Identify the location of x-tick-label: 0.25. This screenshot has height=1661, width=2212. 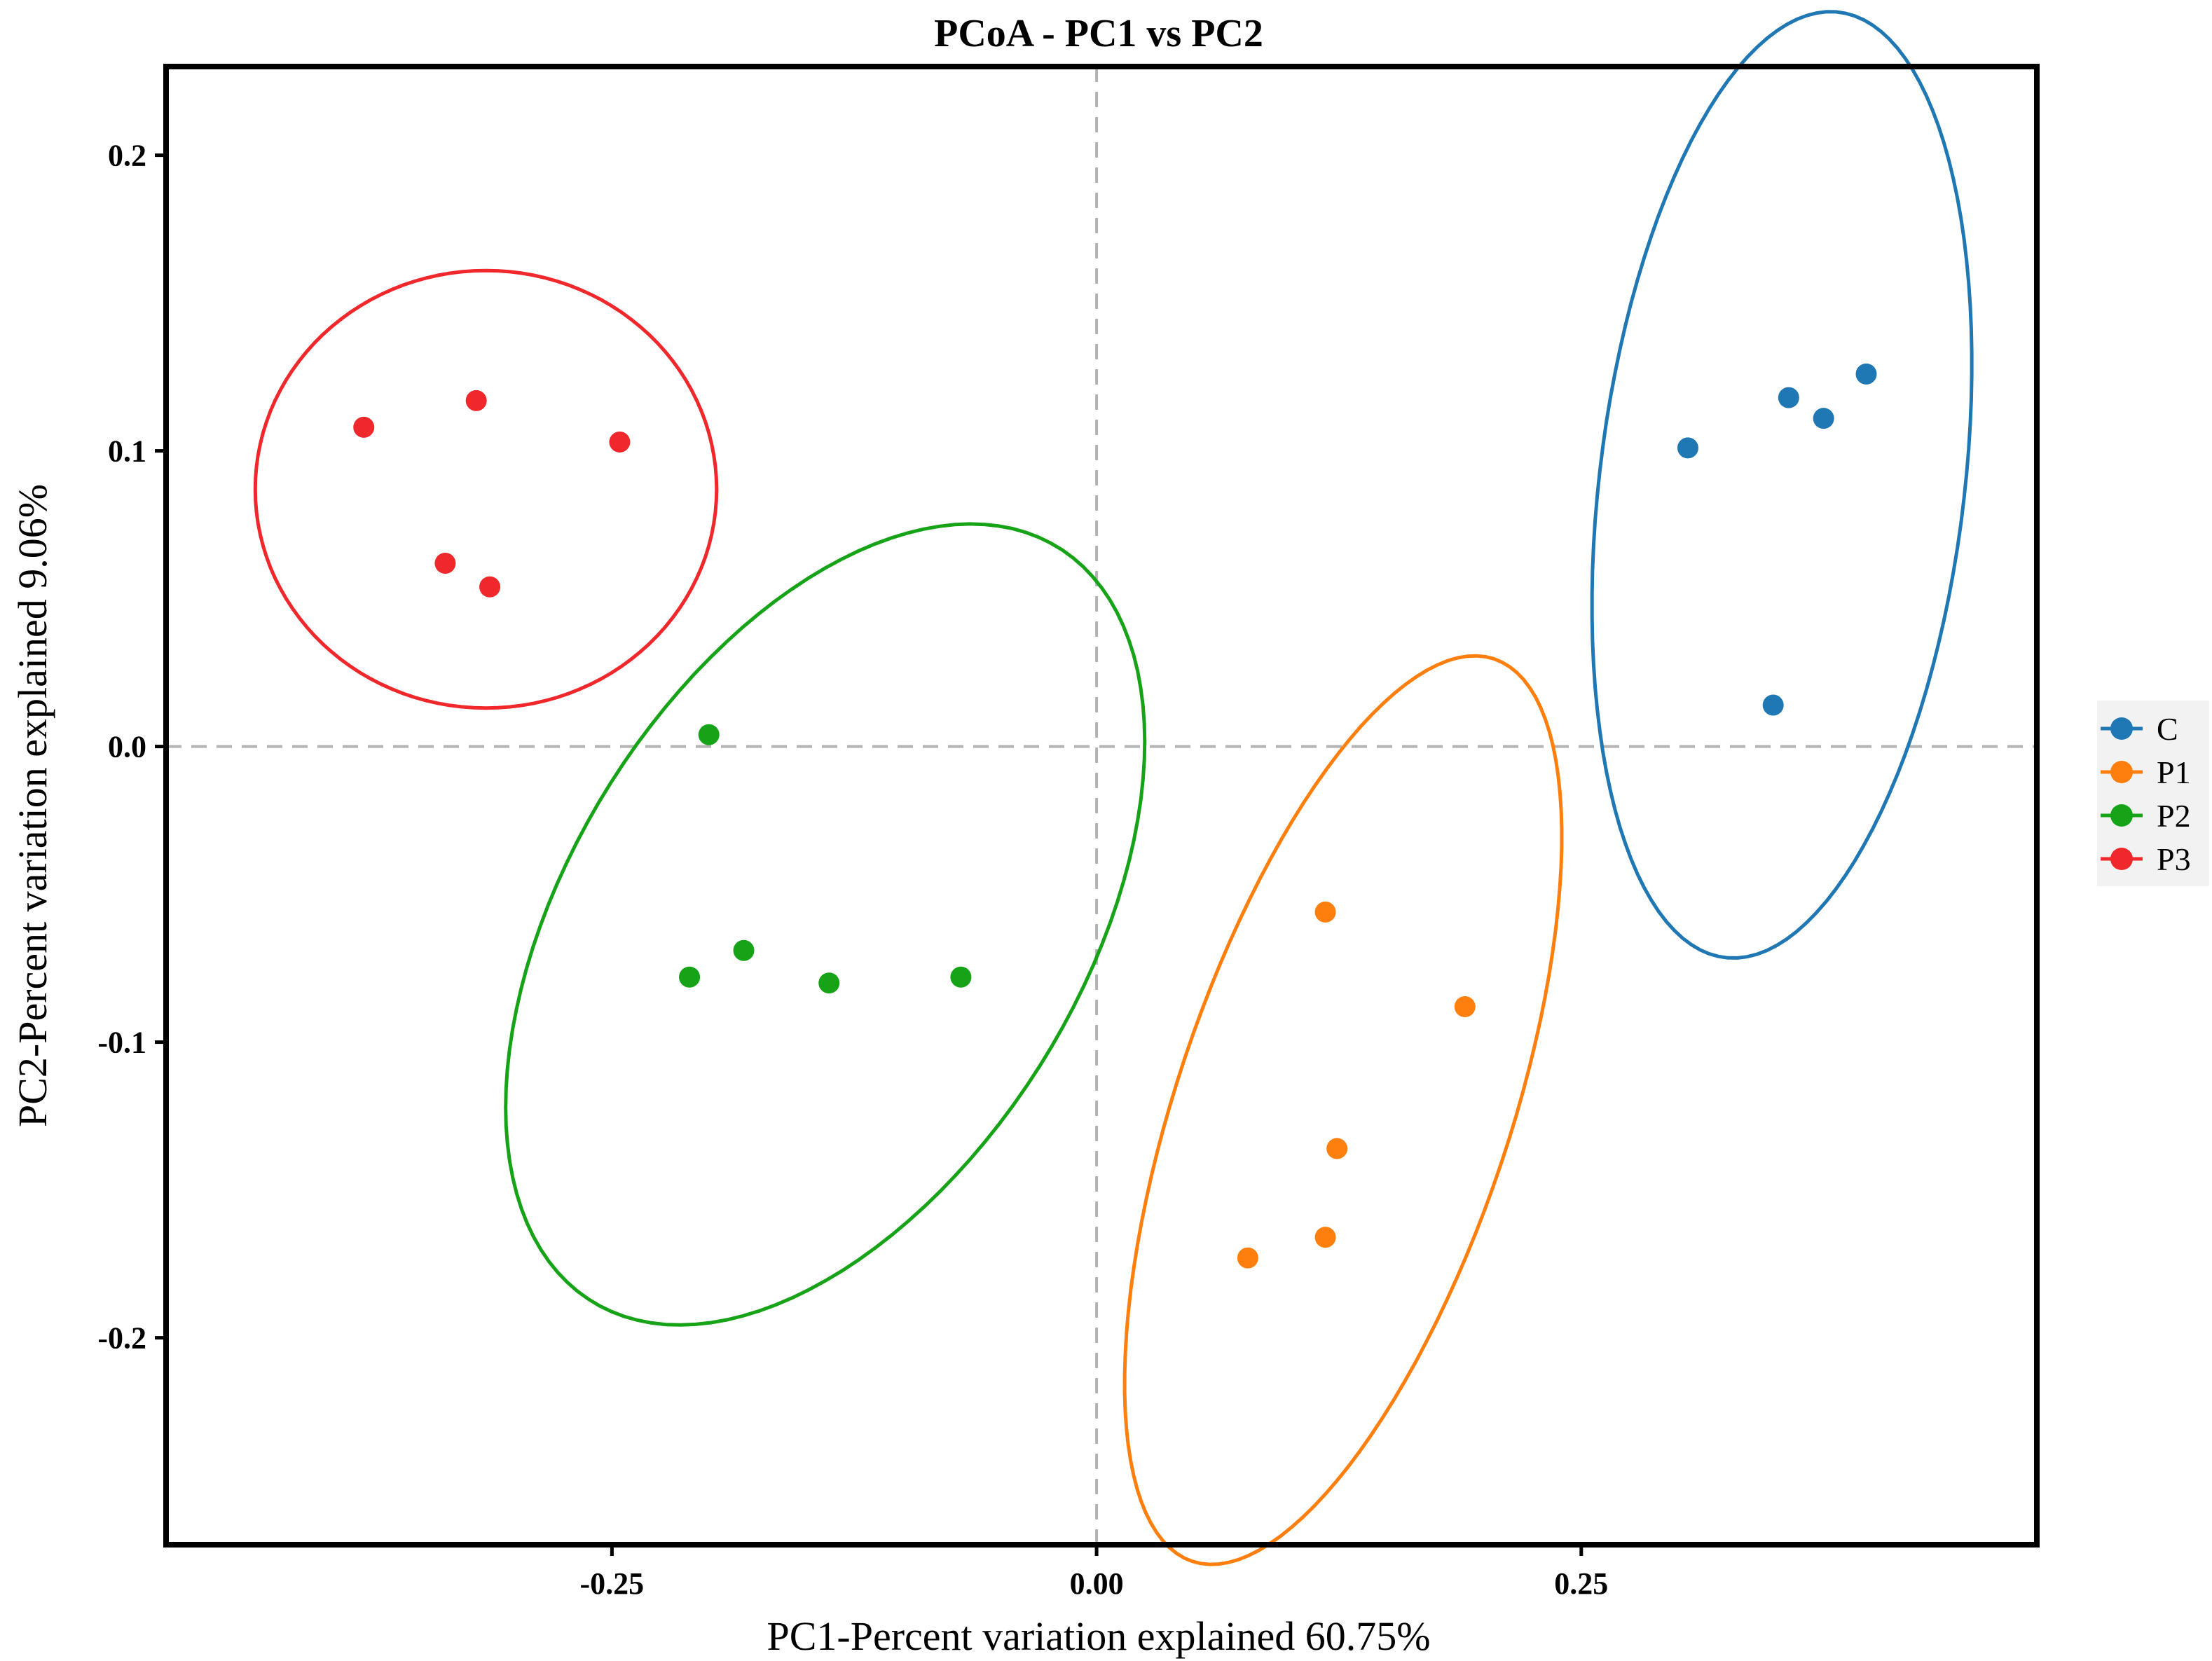
(1581, 1583).